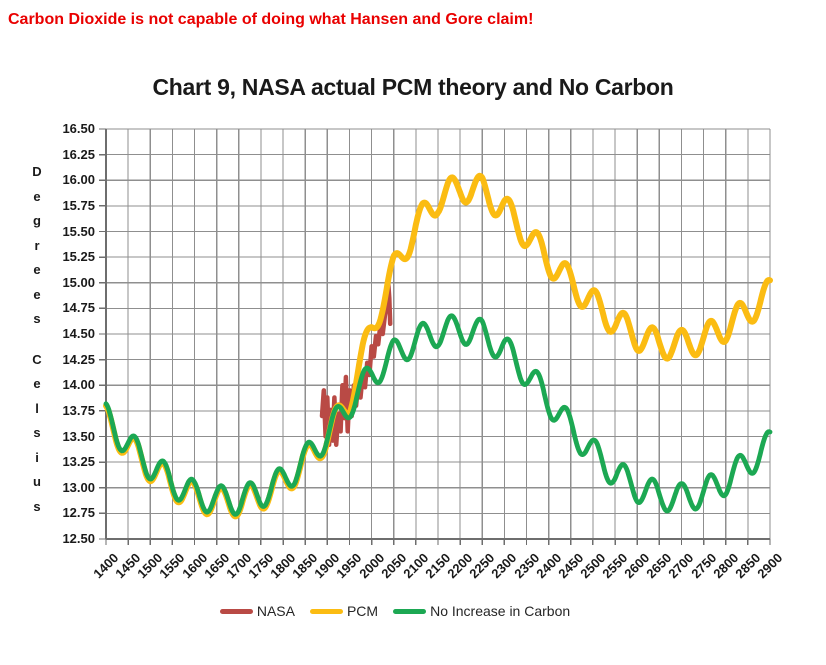 This screenshot has width=826, height=665. What do you see at coordinates (37, 220) in the screenshot?
I see `axis-title-letter: g` at bounding box center [37, 220].